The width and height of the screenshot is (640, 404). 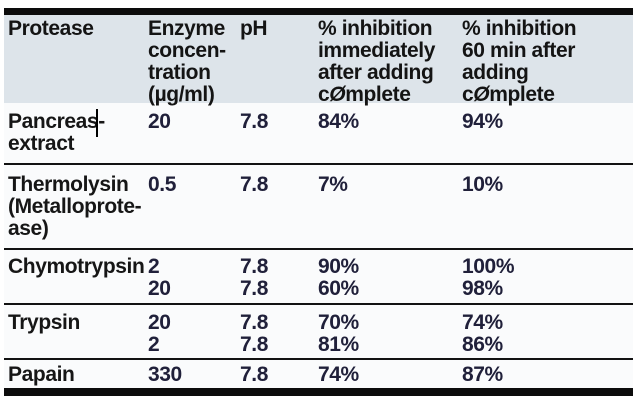 I want to click on table-bottom-rule, so click(x=318, y=392).